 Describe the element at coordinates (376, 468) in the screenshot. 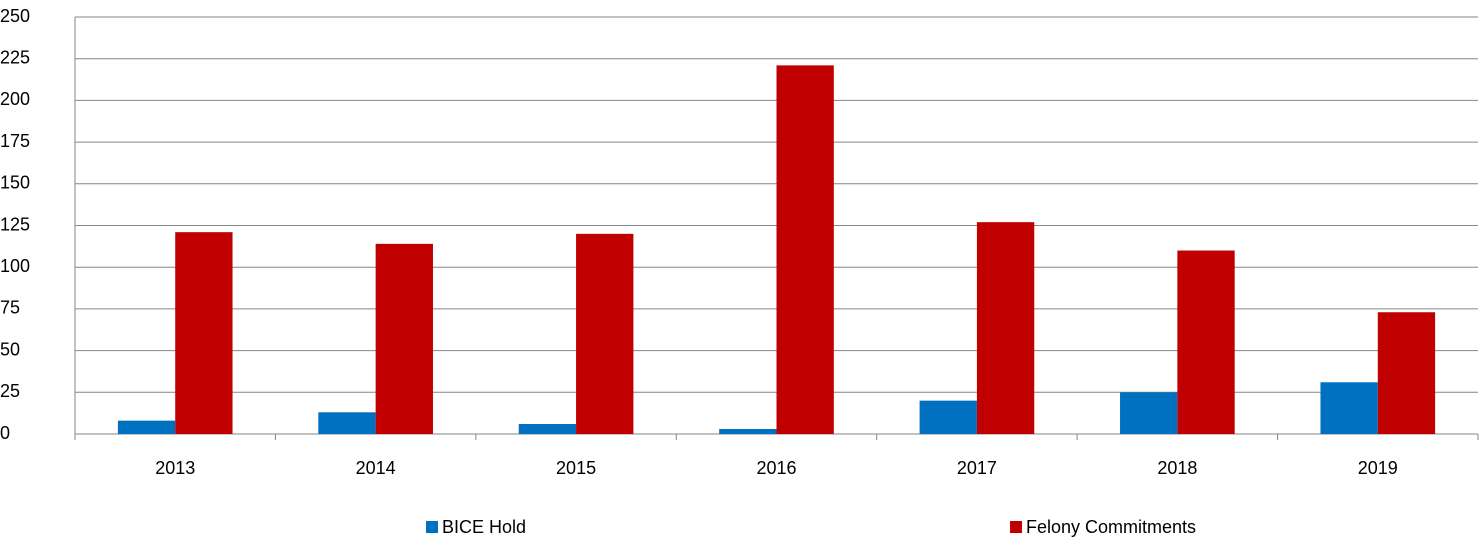

I see `x-tick-label: 2014` at that location.